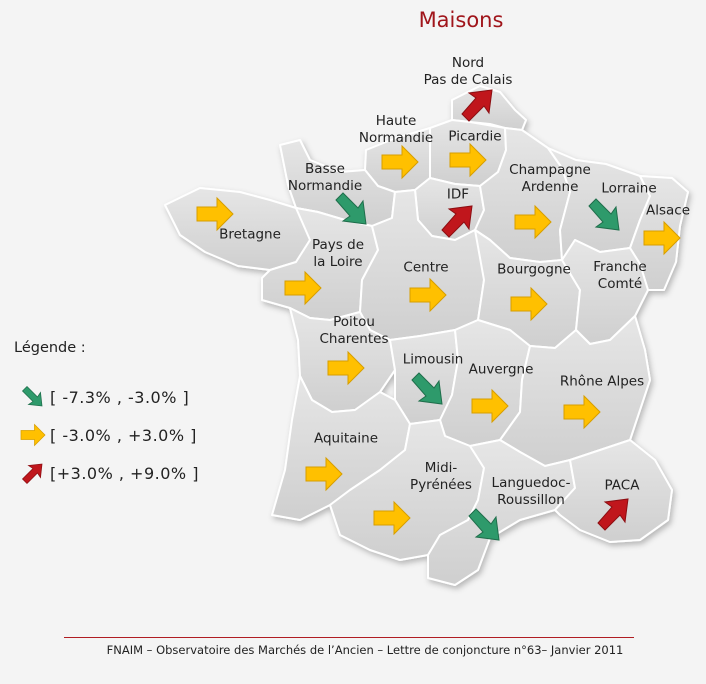  I want to click on map-title: Maisons, so click(461, 20).